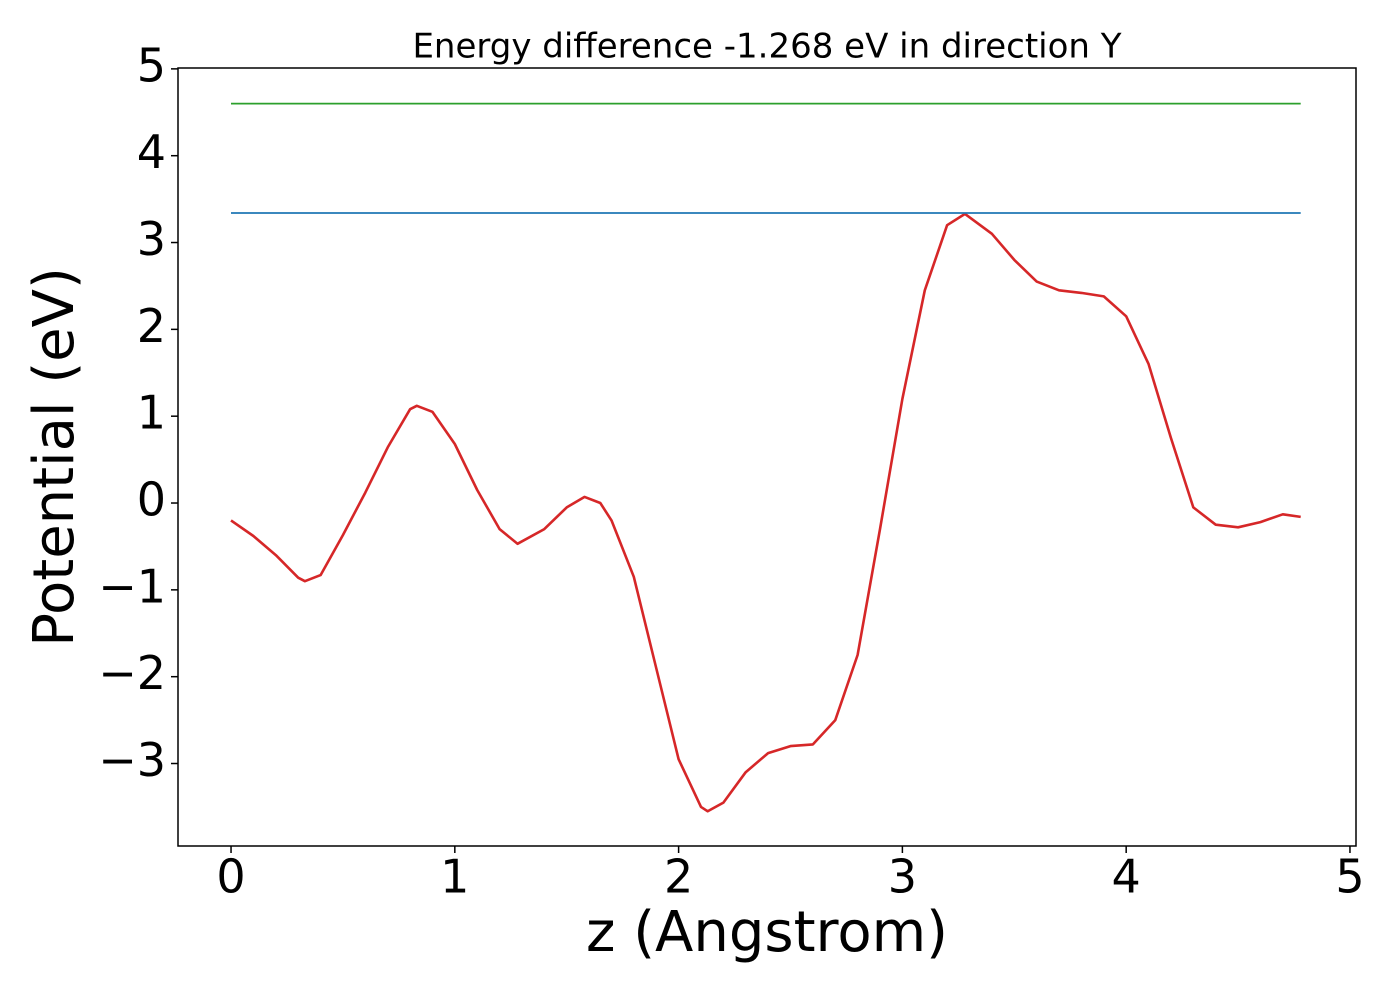 The width and height of the screenshot is (1400, 1000). What do you see at coordinates (902, 877) in the screenshot?
I see `x-tick-label: 3` at bounding box center [902, 877].